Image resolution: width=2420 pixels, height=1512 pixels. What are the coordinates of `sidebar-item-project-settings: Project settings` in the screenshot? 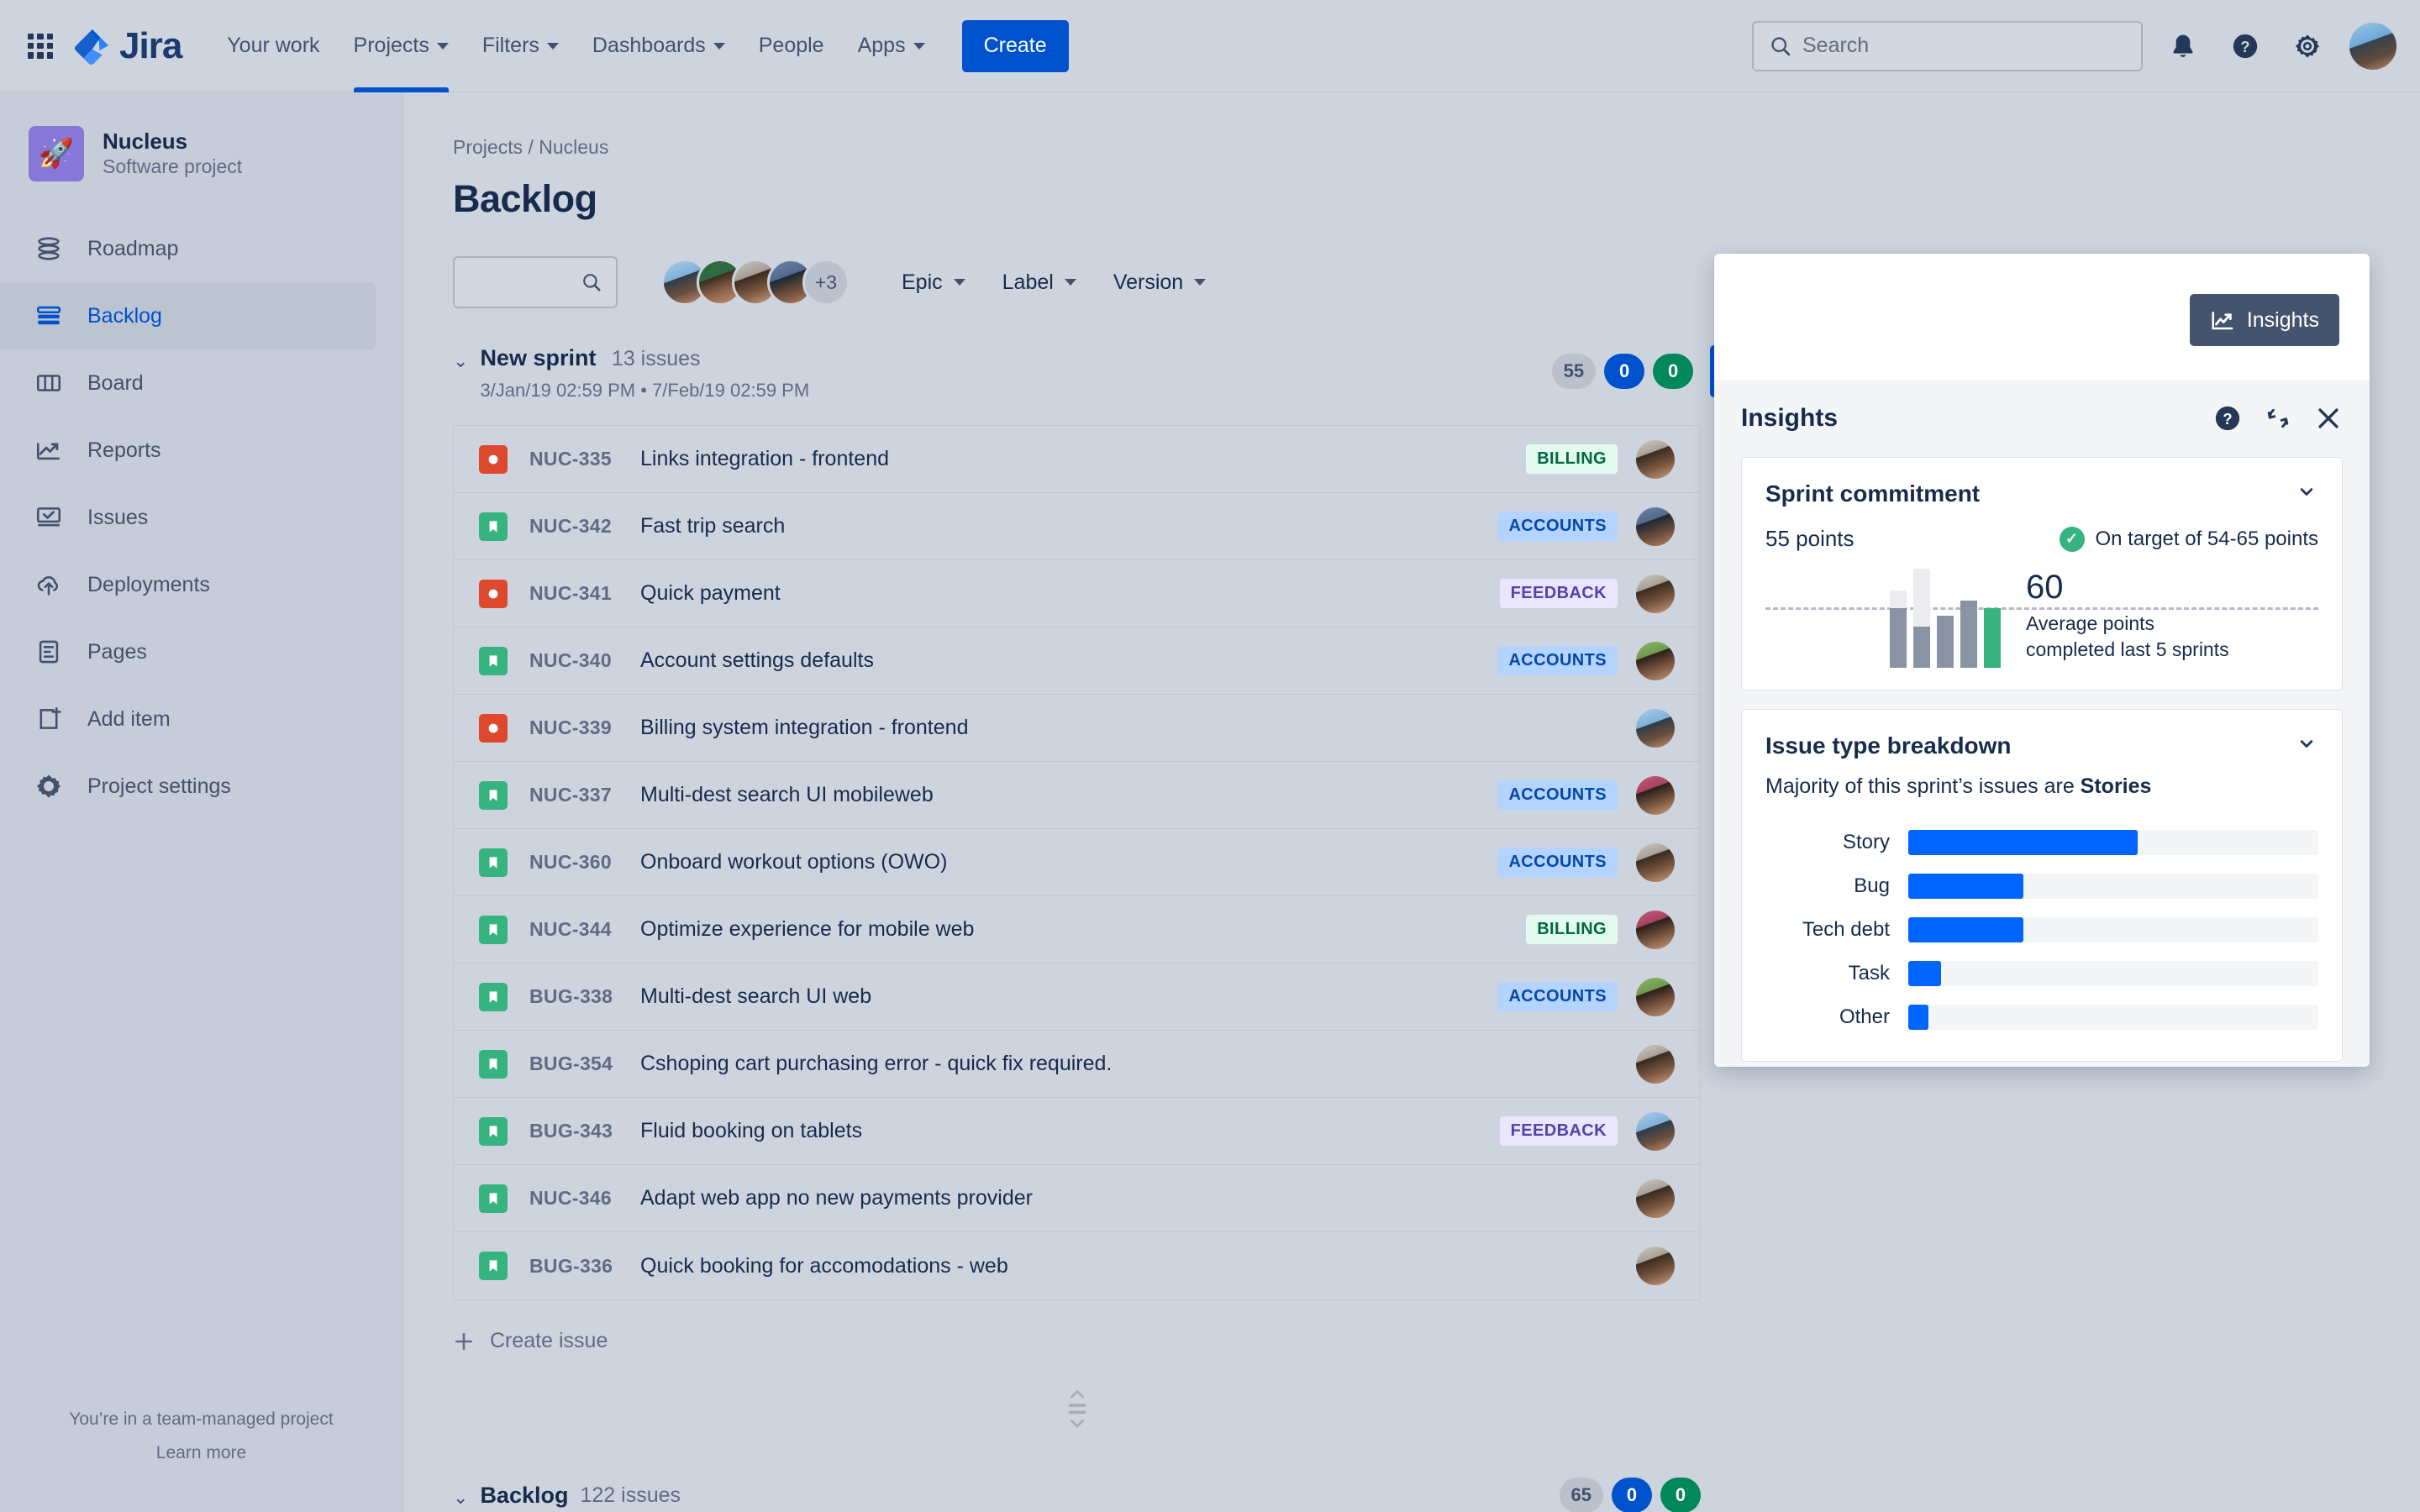 It's located at (188, 786).